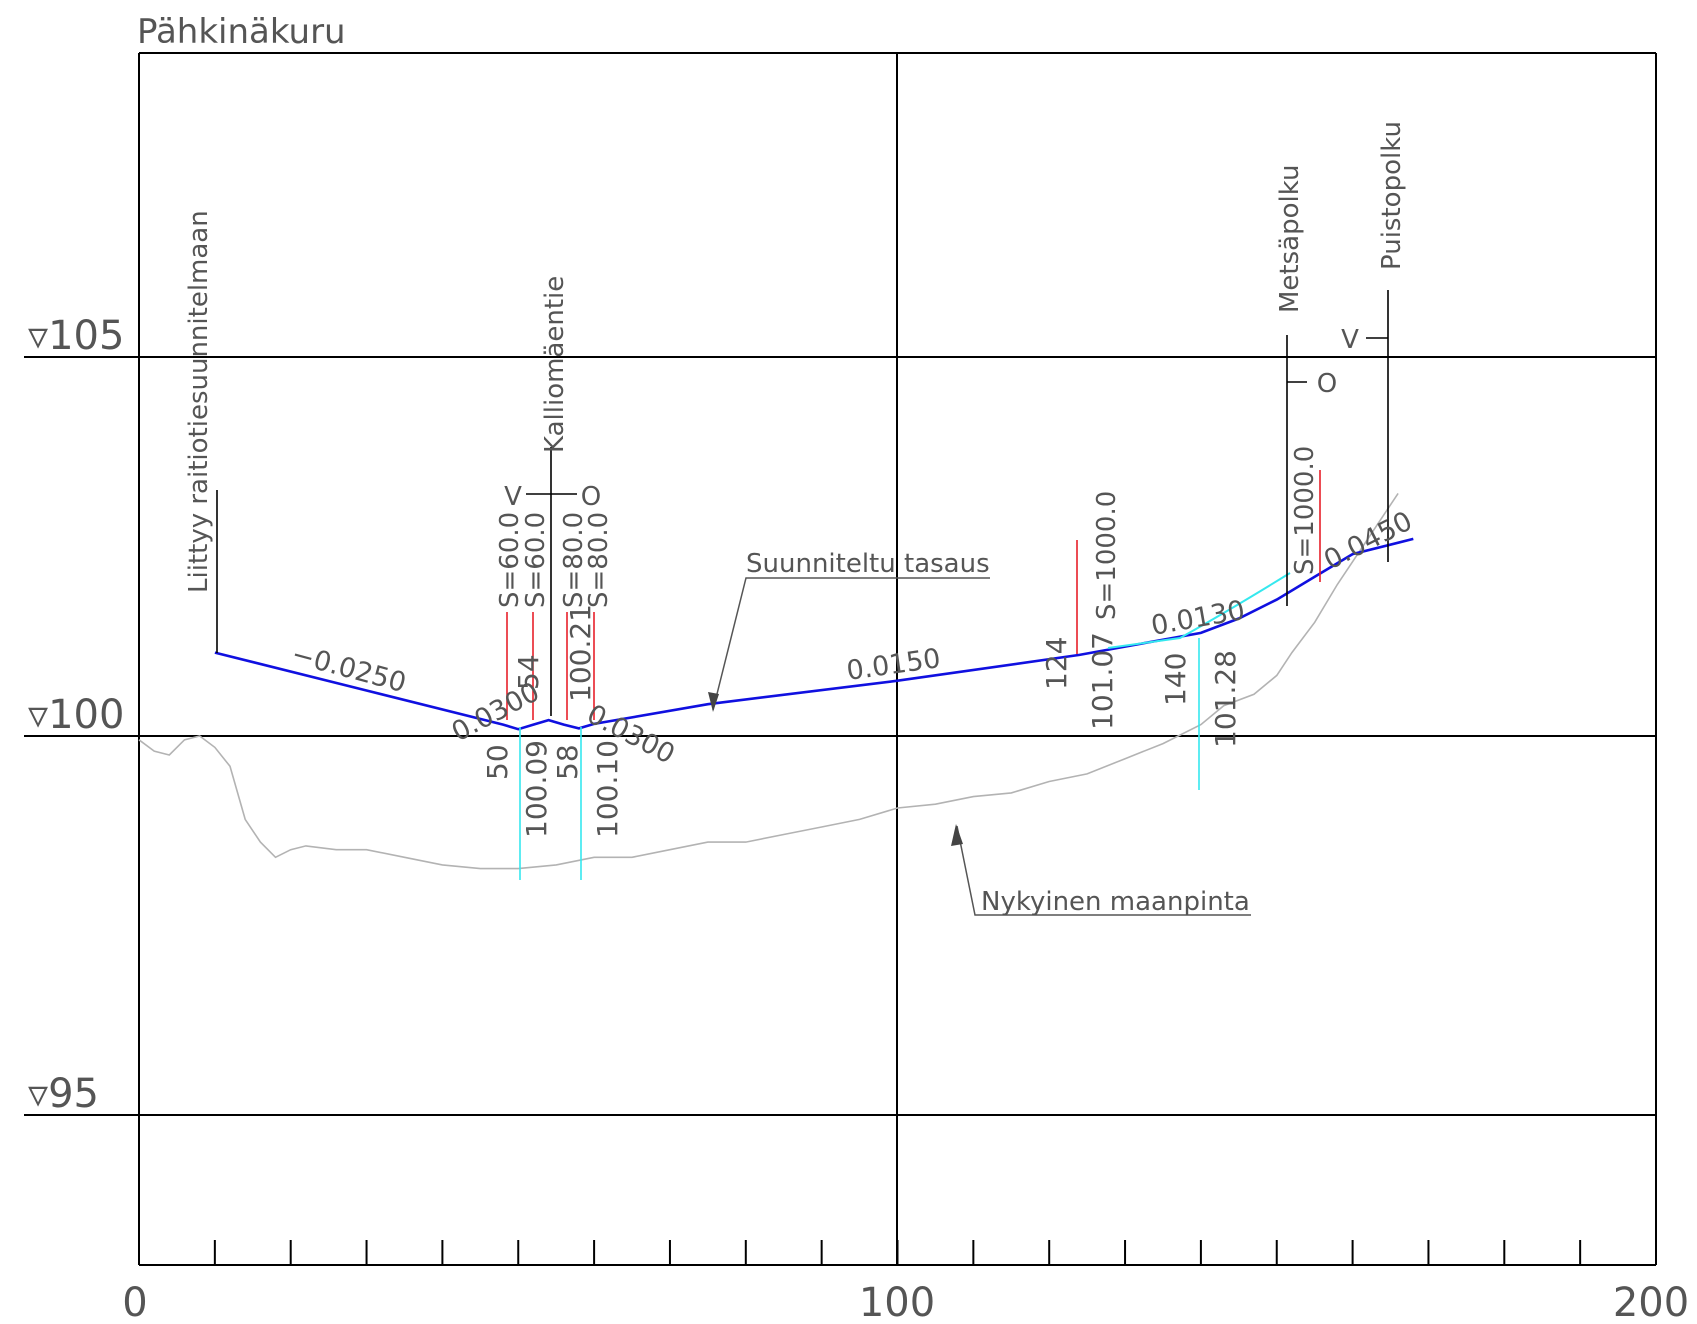 Image resolution: width=1697 pixels, height=1324 pixels. Describe the element at coordinates (1198, 618) in the screenshot. I see `slope-label-5: 0.0130` at that location.